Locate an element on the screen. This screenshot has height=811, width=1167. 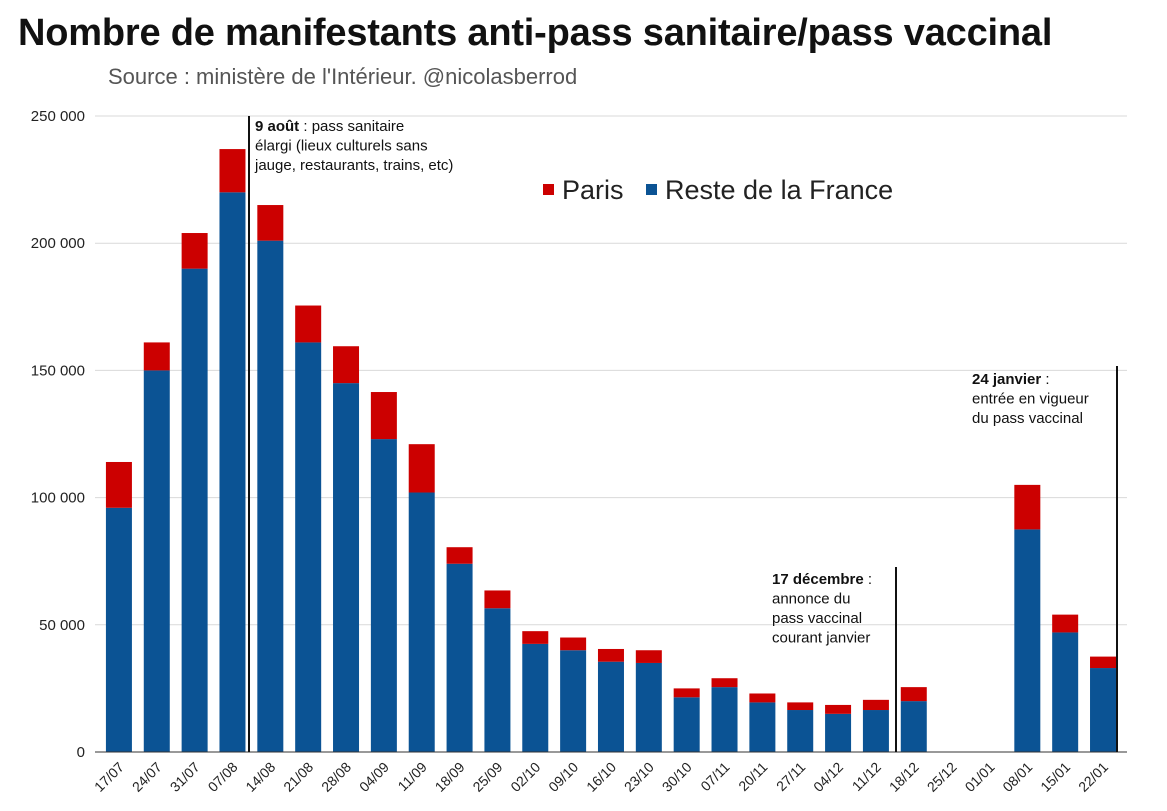
x-tick-label: 02/10 is located at coordinates (525, 777).